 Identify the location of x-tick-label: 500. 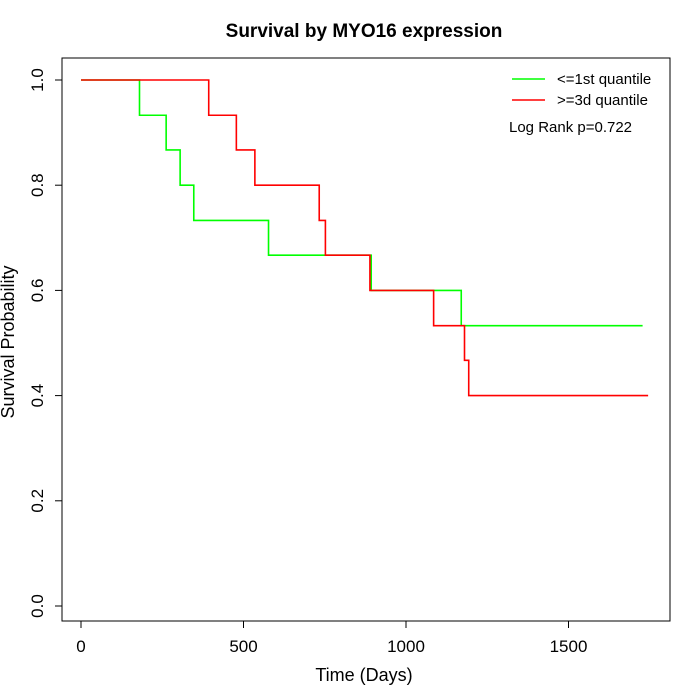
(243, 646).